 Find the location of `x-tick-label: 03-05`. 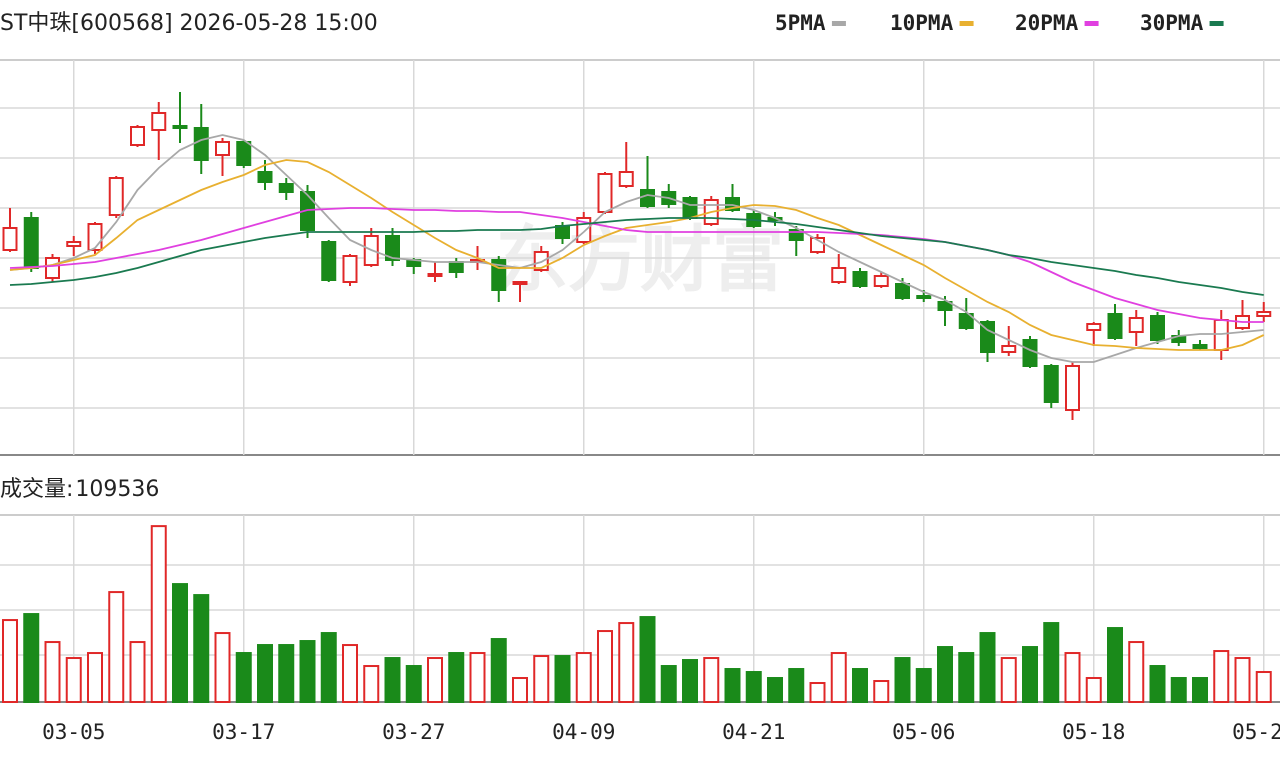

x-tick-label: 03-05 is located at coordinates (73, 732).